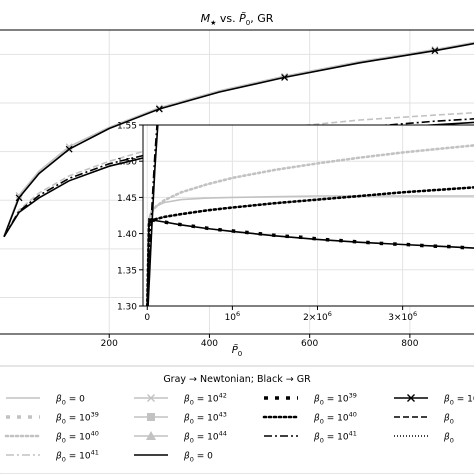 The width and height of the screenshot is (474, 474). I want to click on inset-y-ticks: 1.30 1.35 1.40 1.45 1.50 1.55, so click(130, 217).